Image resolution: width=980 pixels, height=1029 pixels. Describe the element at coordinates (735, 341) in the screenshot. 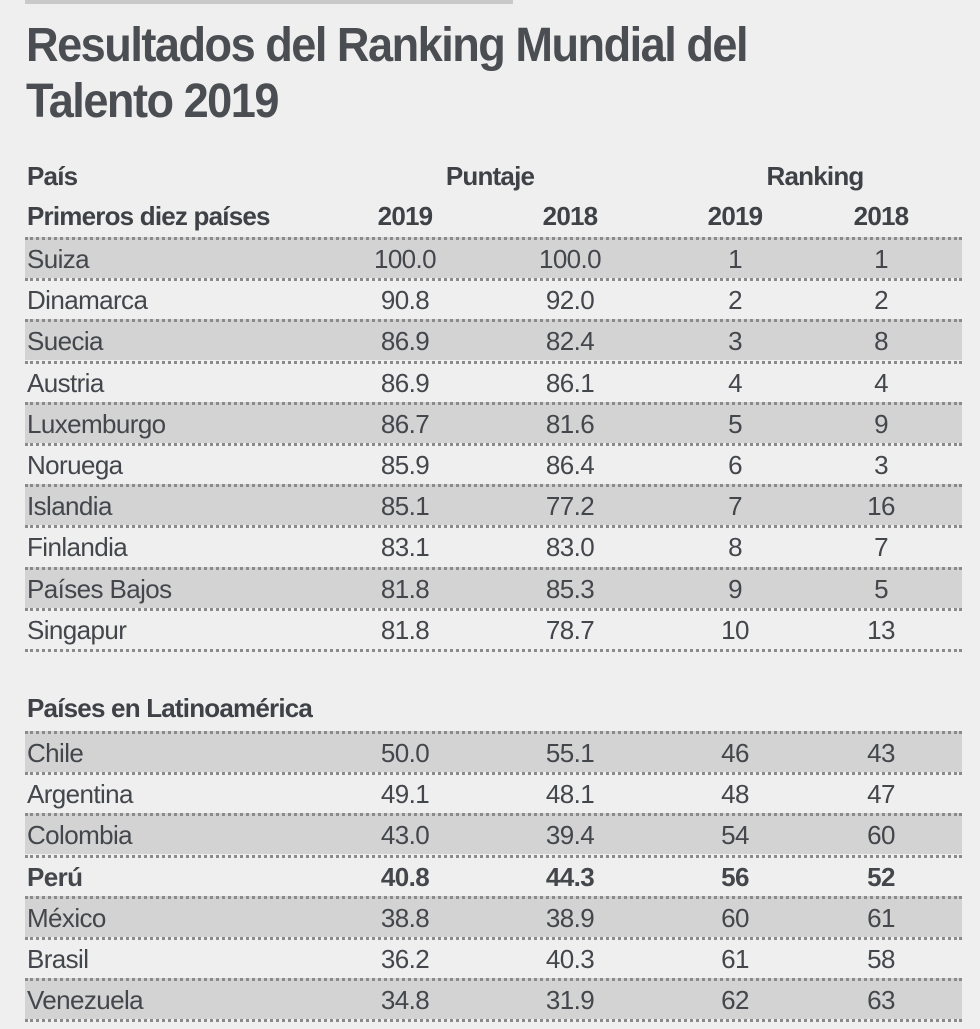

I see `cell-rank-2019: 3` at that location.